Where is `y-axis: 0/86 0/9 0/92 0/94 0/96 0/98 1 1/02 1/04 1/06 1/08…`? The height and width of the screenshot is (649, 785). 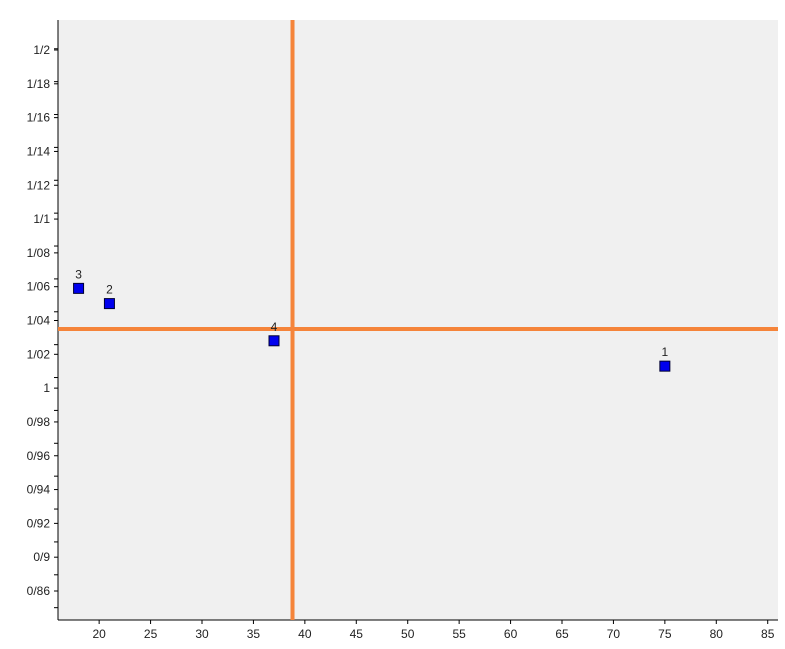
y-axis: 0/86 0/9 0/92 0/94 0/96 0/98 1 1/02 1/04 1/06 1/08… is located at coordinates (43, 320).